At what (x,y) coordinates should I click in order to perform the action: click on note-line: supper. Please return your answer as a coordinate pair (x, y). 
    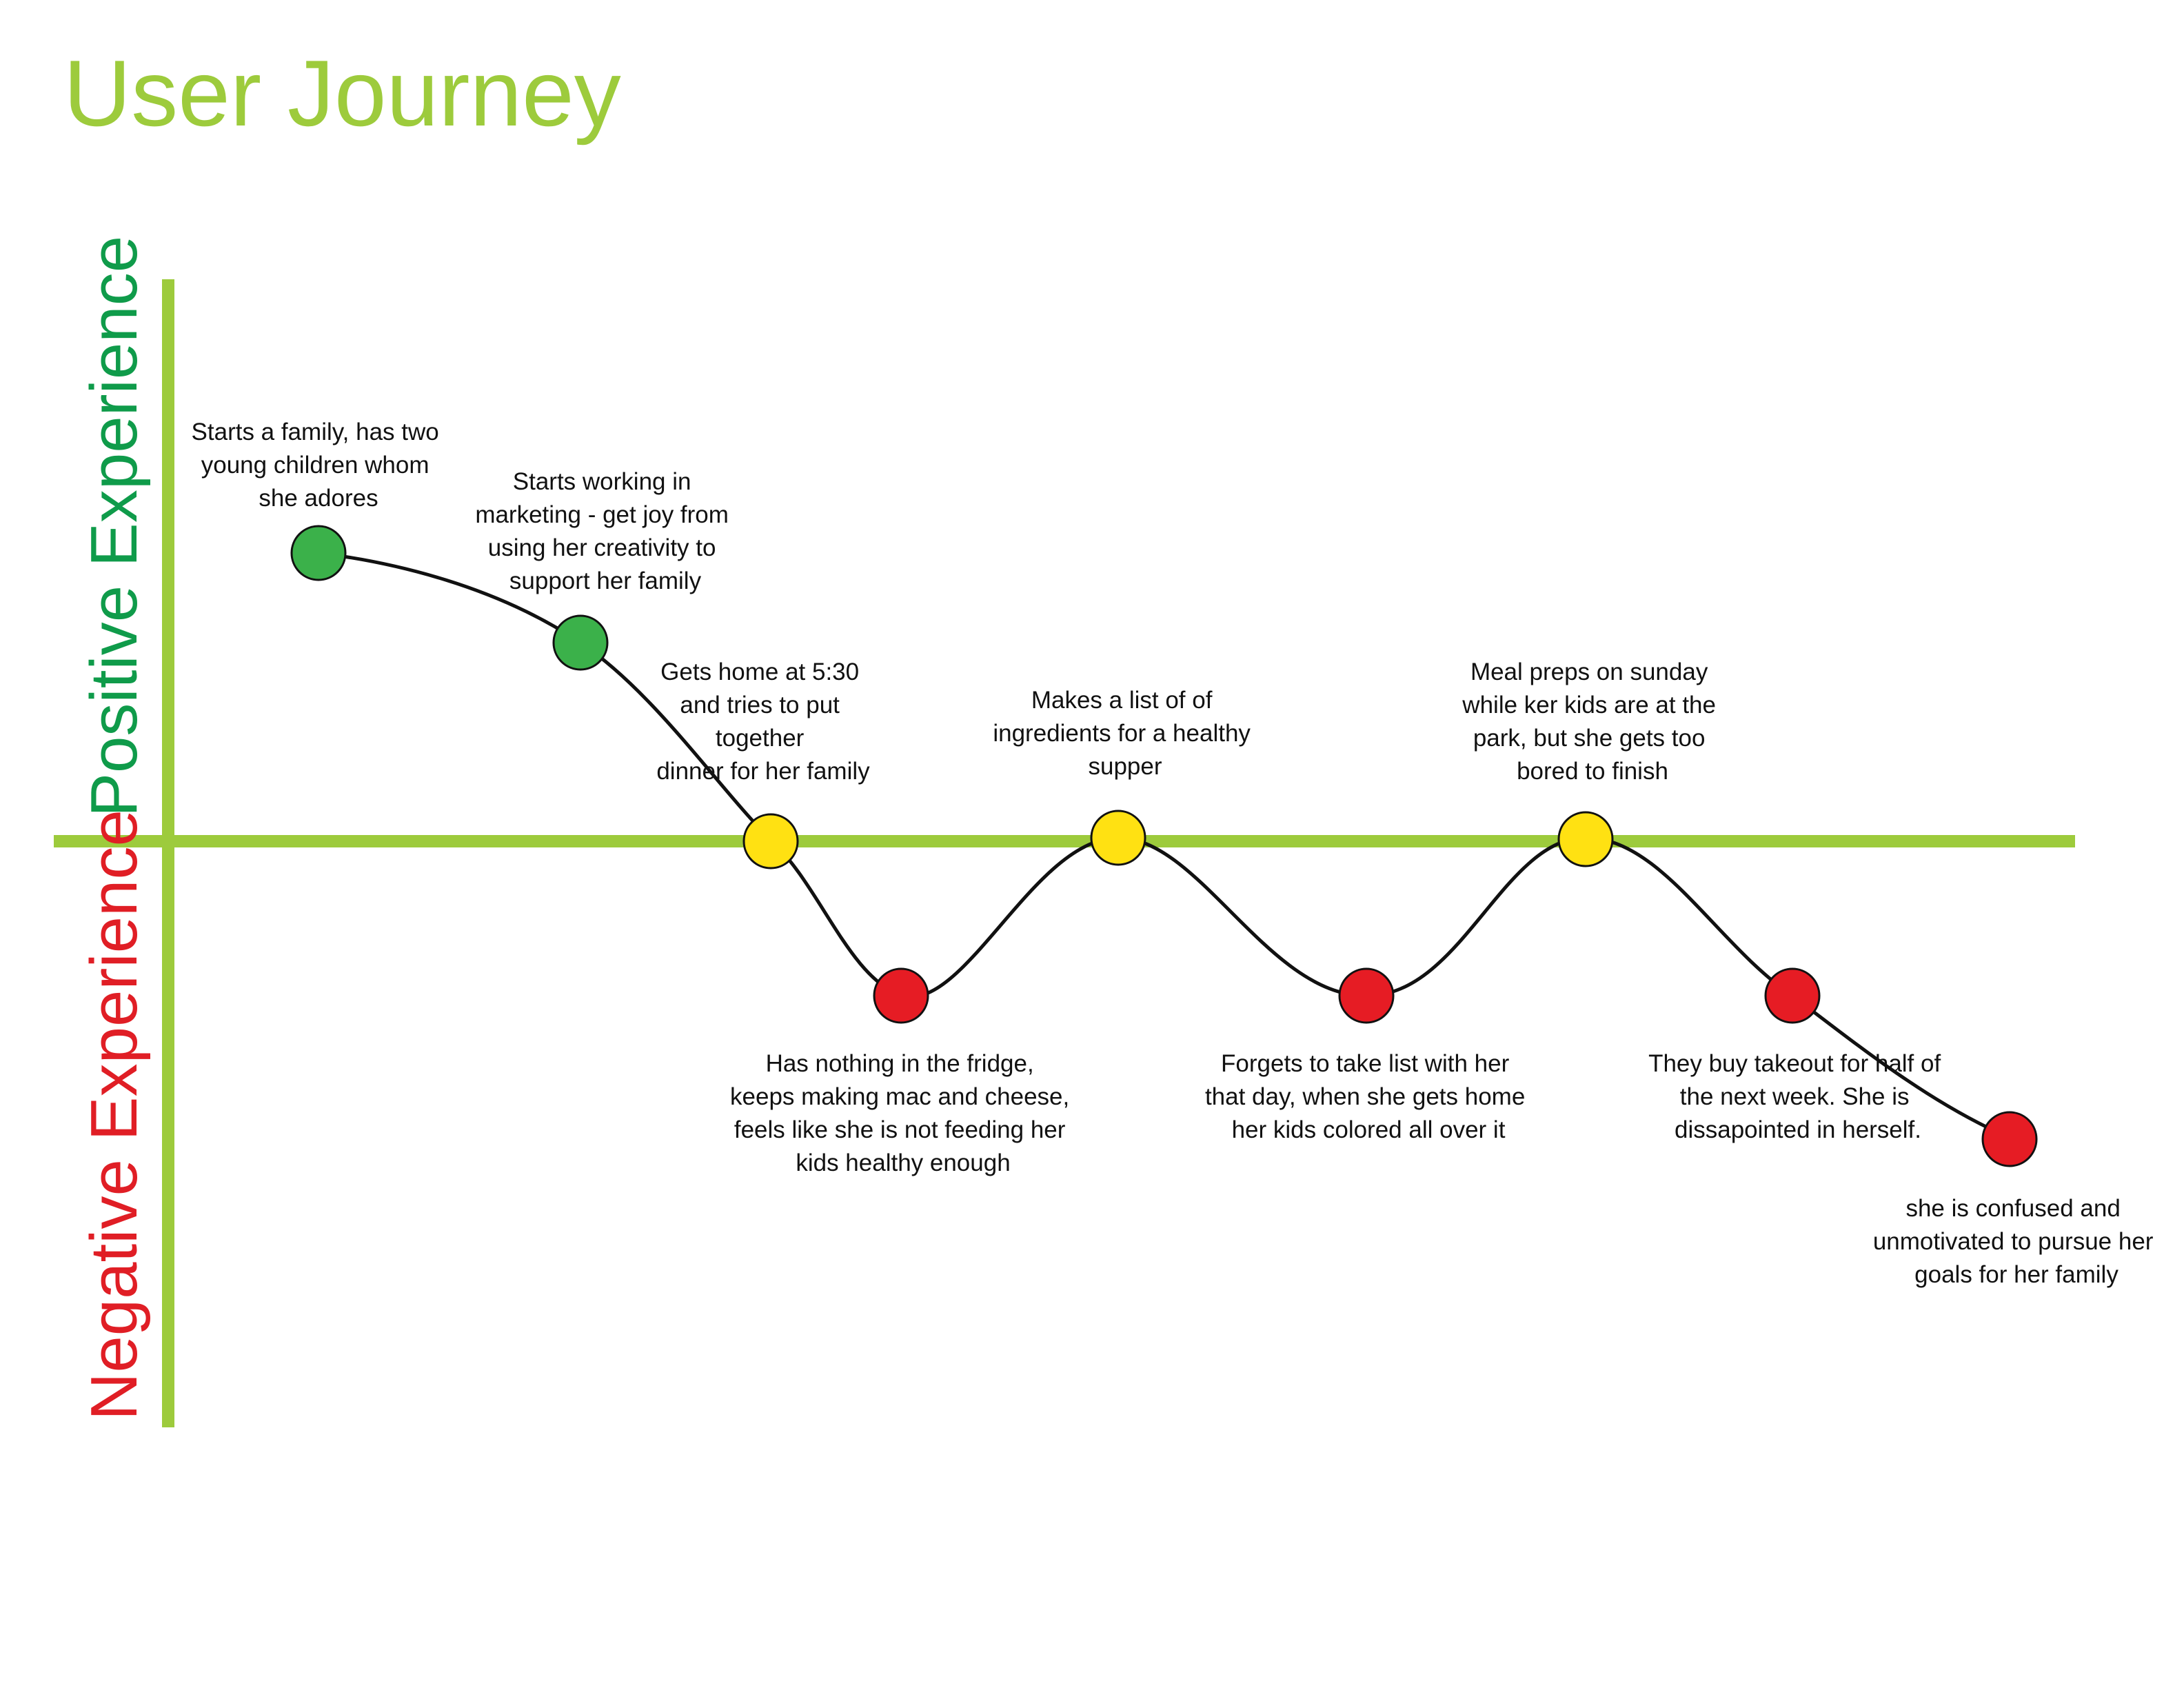
    Looking at the image, I should click on (1125, 766).